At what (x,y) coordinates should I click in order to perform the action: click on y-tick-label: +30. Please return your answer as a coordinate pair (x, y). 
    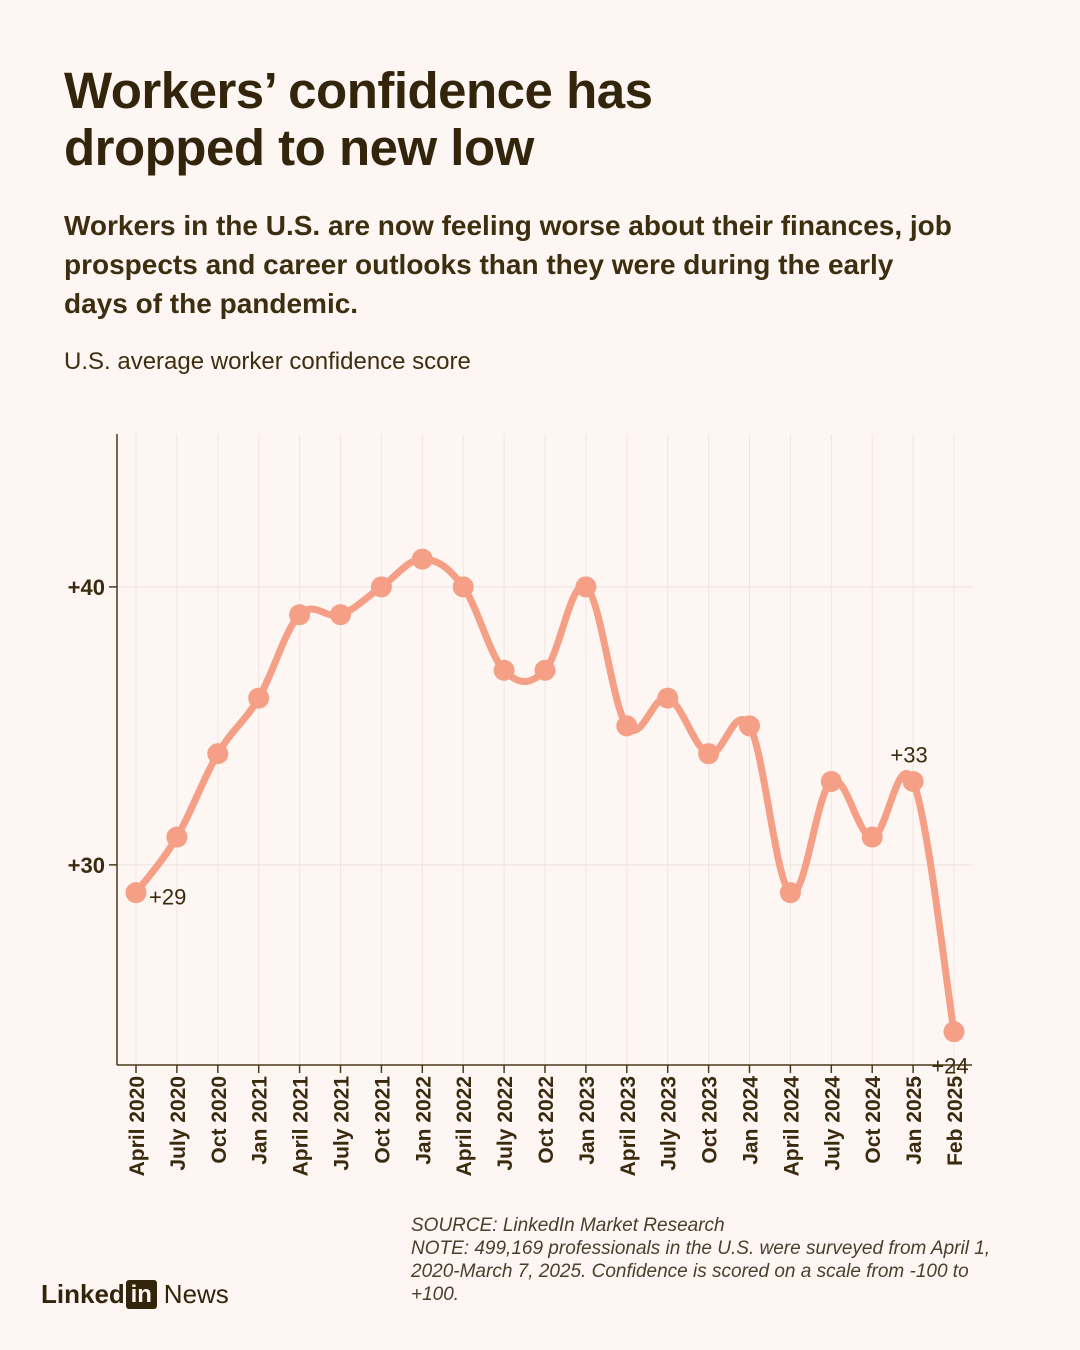
    Looking at the image, I should click on (86, 865).